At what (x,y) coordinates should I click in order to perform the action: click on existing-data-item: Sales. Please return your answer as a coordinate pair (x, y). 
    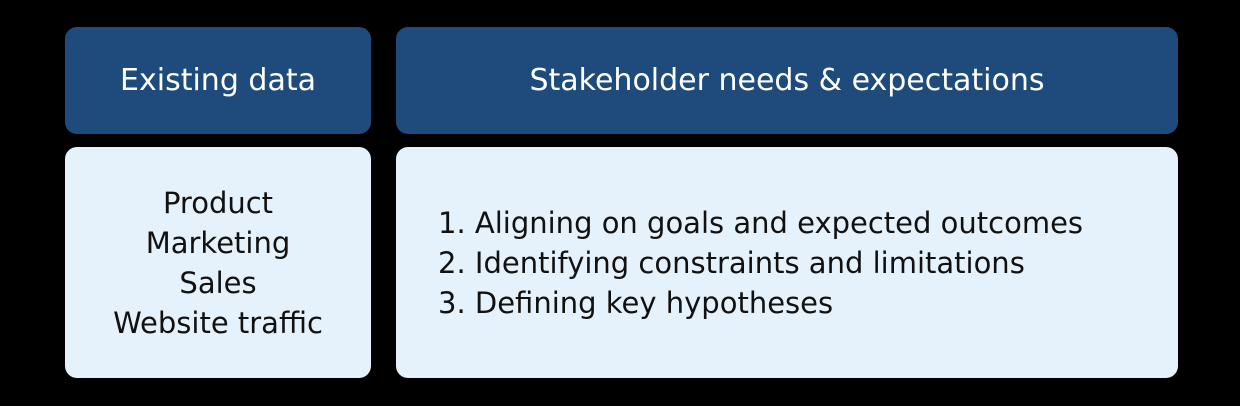
    Looking at the image, I should click on (218, 282).